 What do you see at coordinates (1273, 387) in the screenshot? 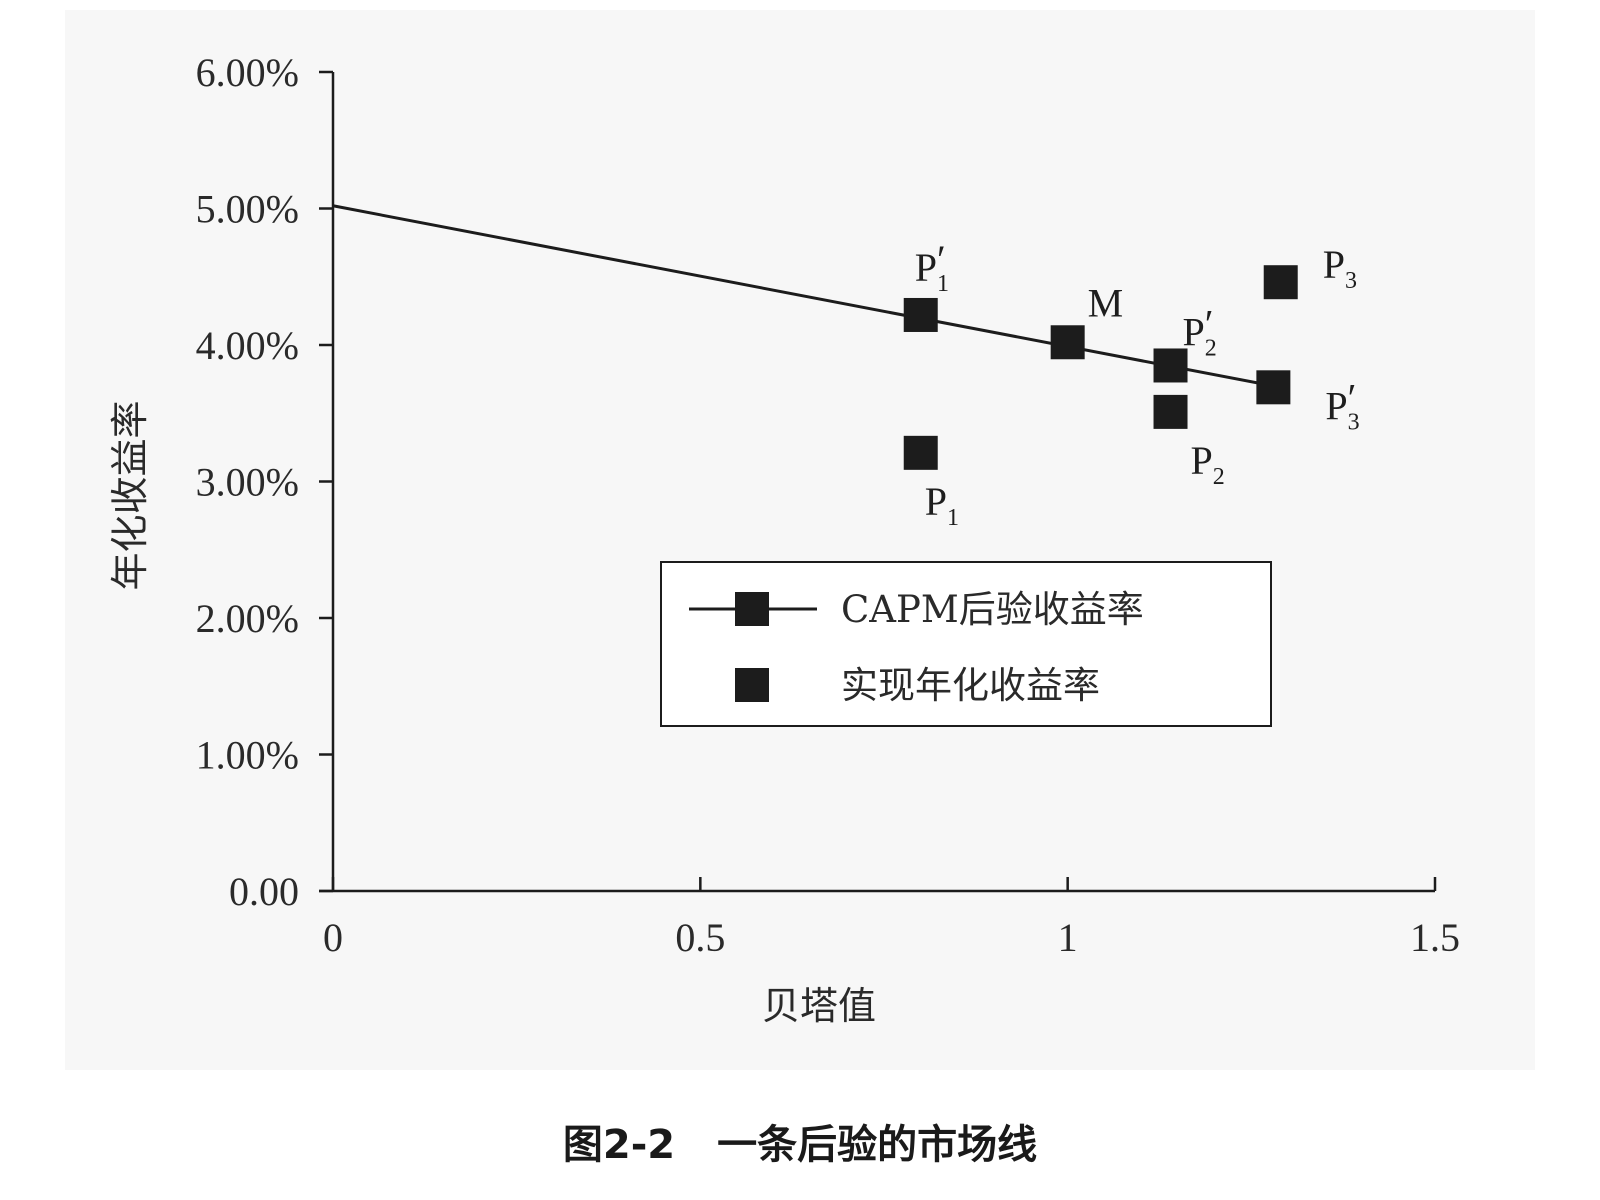
I see `capm-marker-p3prime` at bounding box center [1273, 387].